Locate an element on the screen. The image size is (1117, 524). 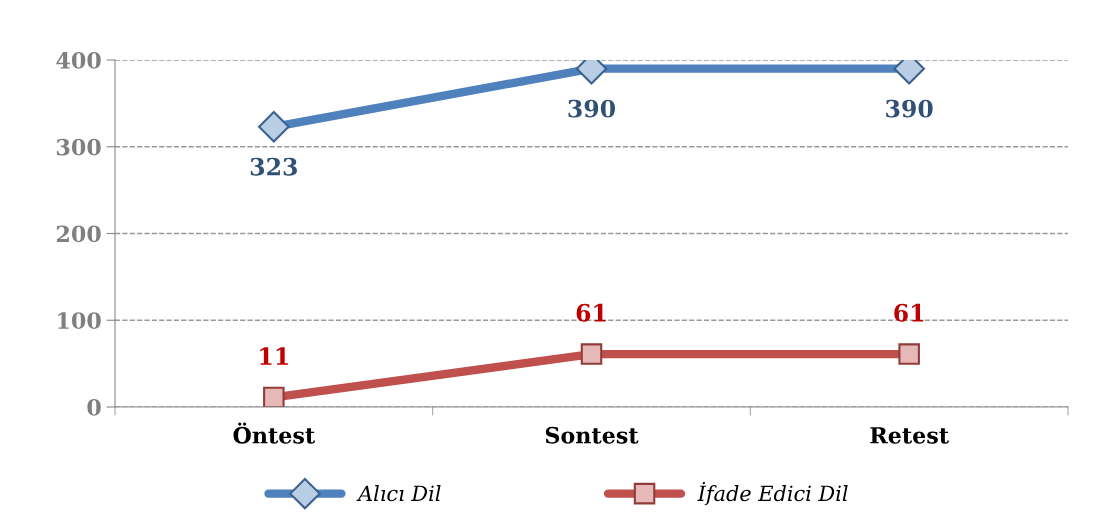
y-tick-label: 300 is located at coordinates (78, 147).